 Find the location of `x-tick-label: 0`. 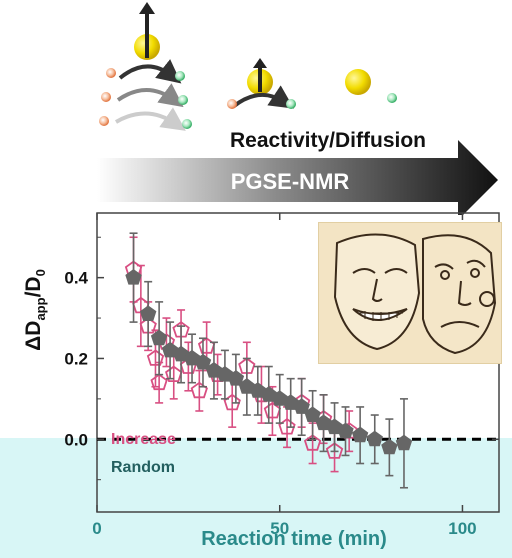

x-tick-label: 0 is located at coordinates (96, 528).